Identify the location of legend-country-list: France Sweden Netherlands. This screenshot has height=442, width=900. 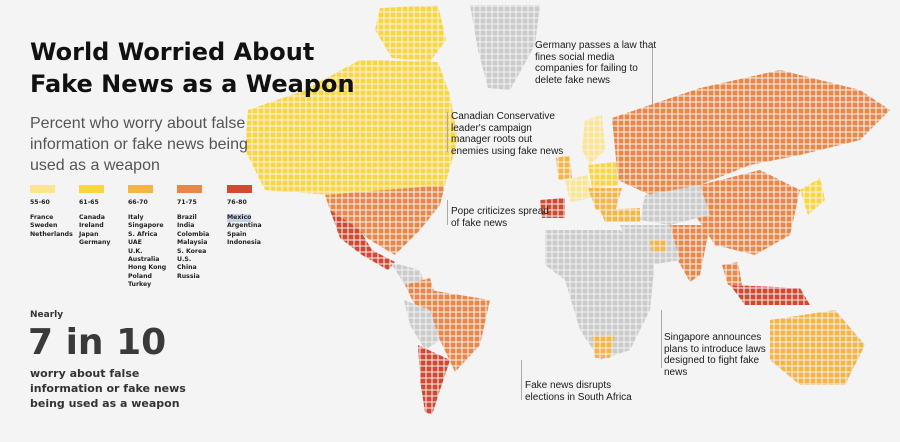
(54, 226).